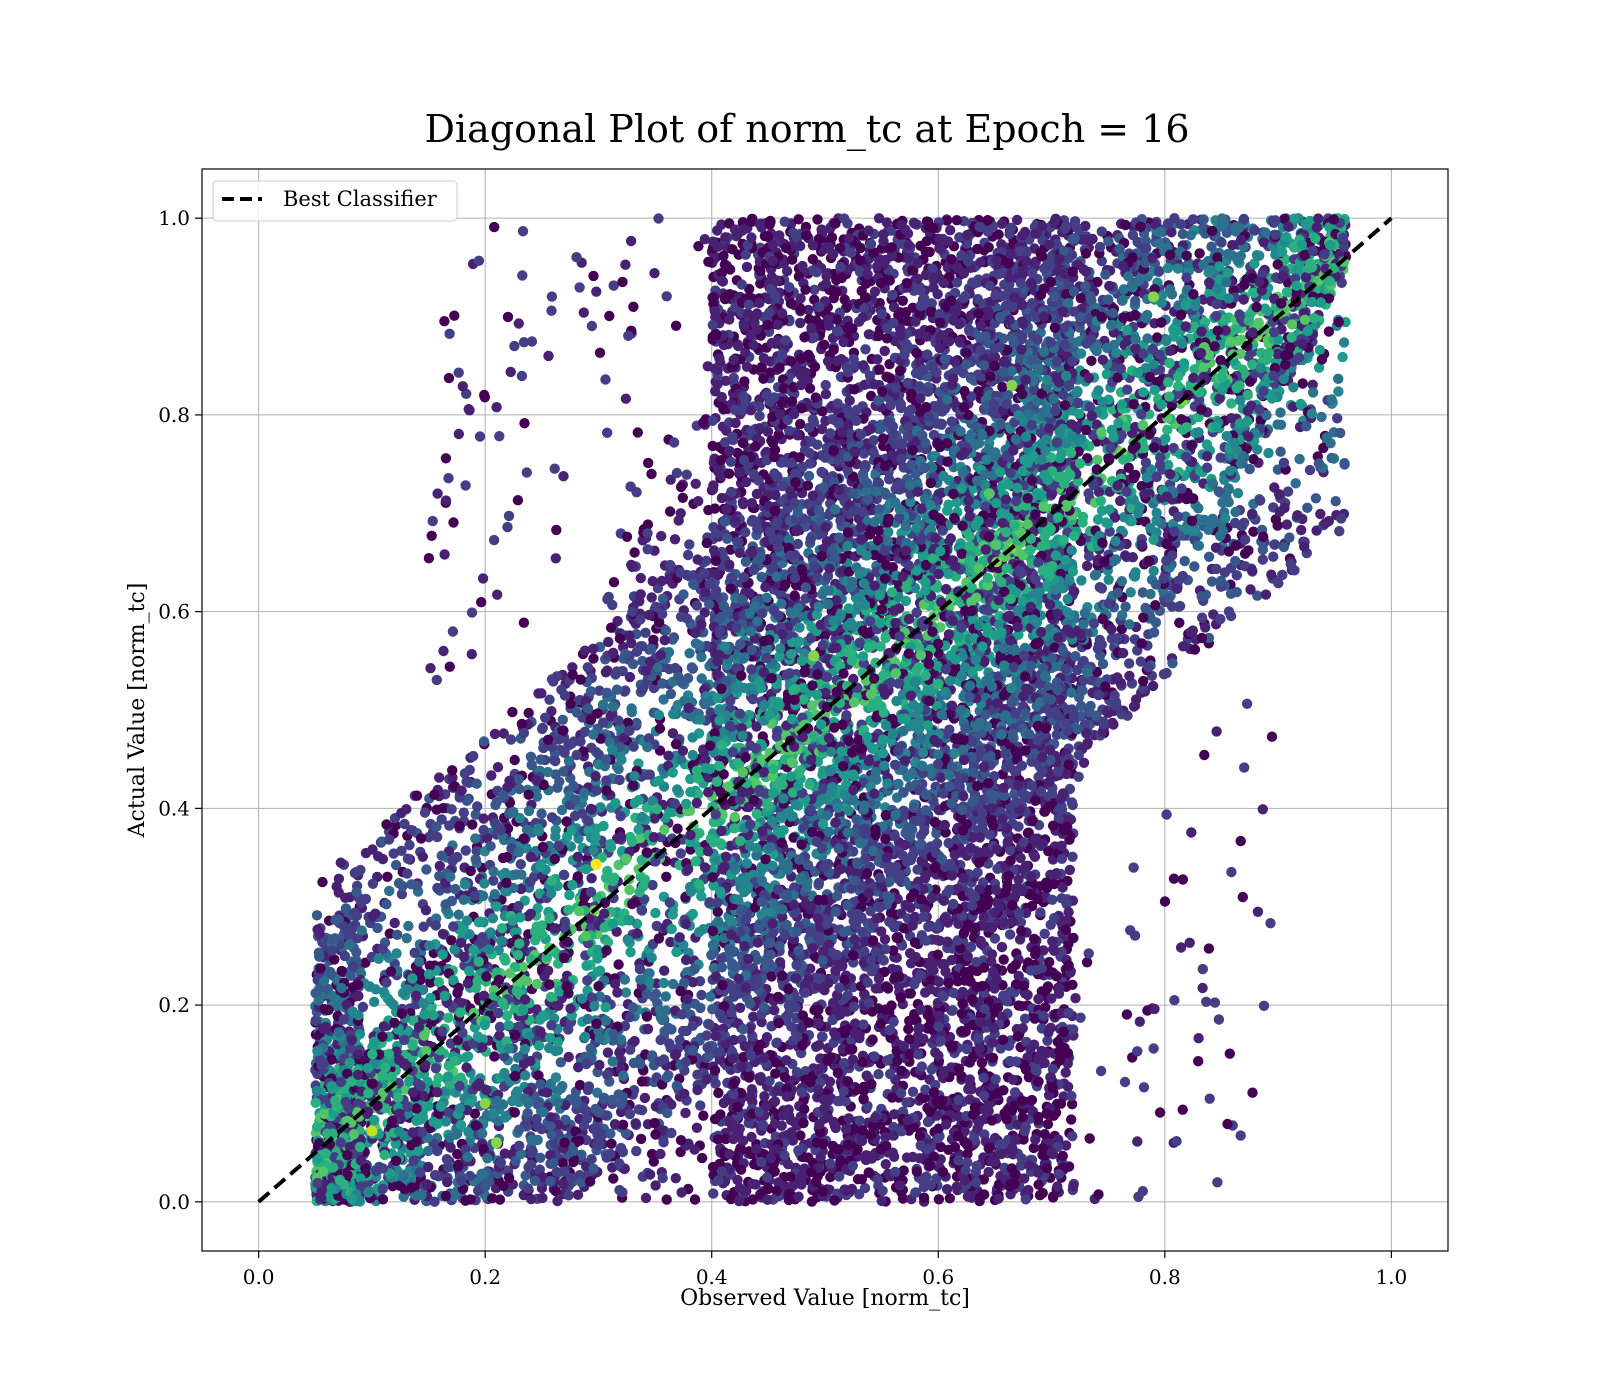 This screenshot has height=1400, width=1600. Describe the element at coordinates (806, 129) in the screenshot. I see `chart-title: Diagonal Plot of norm_tc at Epoch = 16` at that location.